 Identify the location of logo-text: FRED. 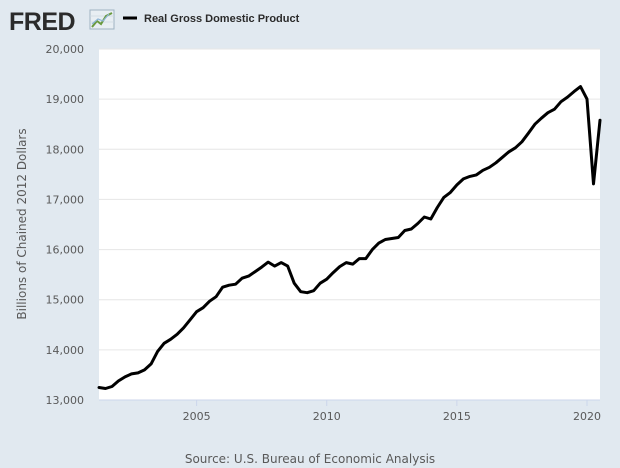
(42, 22).